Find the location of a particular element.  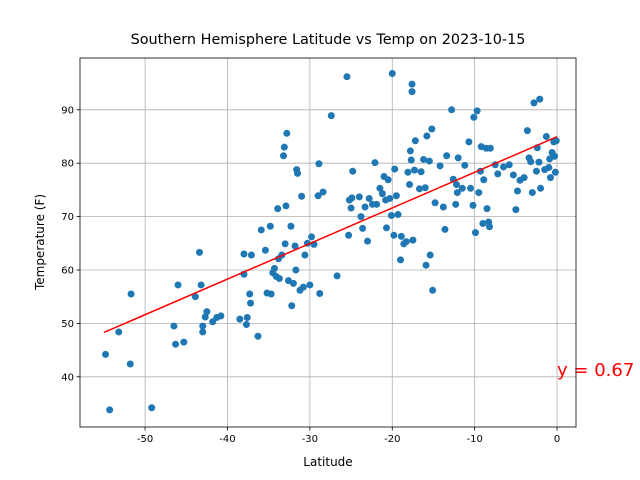

x-tick-label: -50 is located at coordinates (145, 439).